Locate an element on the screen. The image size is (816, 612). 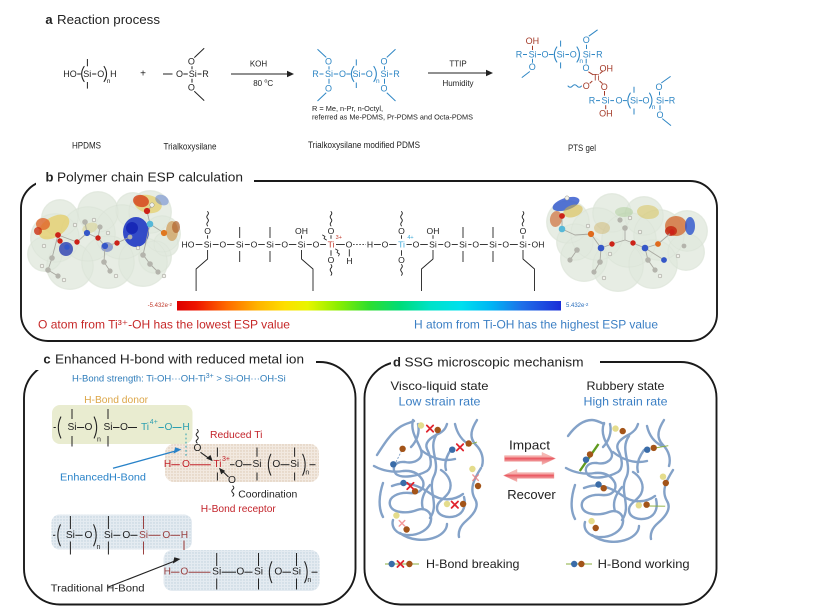
svg-text: Recover is located at coordinates (531, 494).